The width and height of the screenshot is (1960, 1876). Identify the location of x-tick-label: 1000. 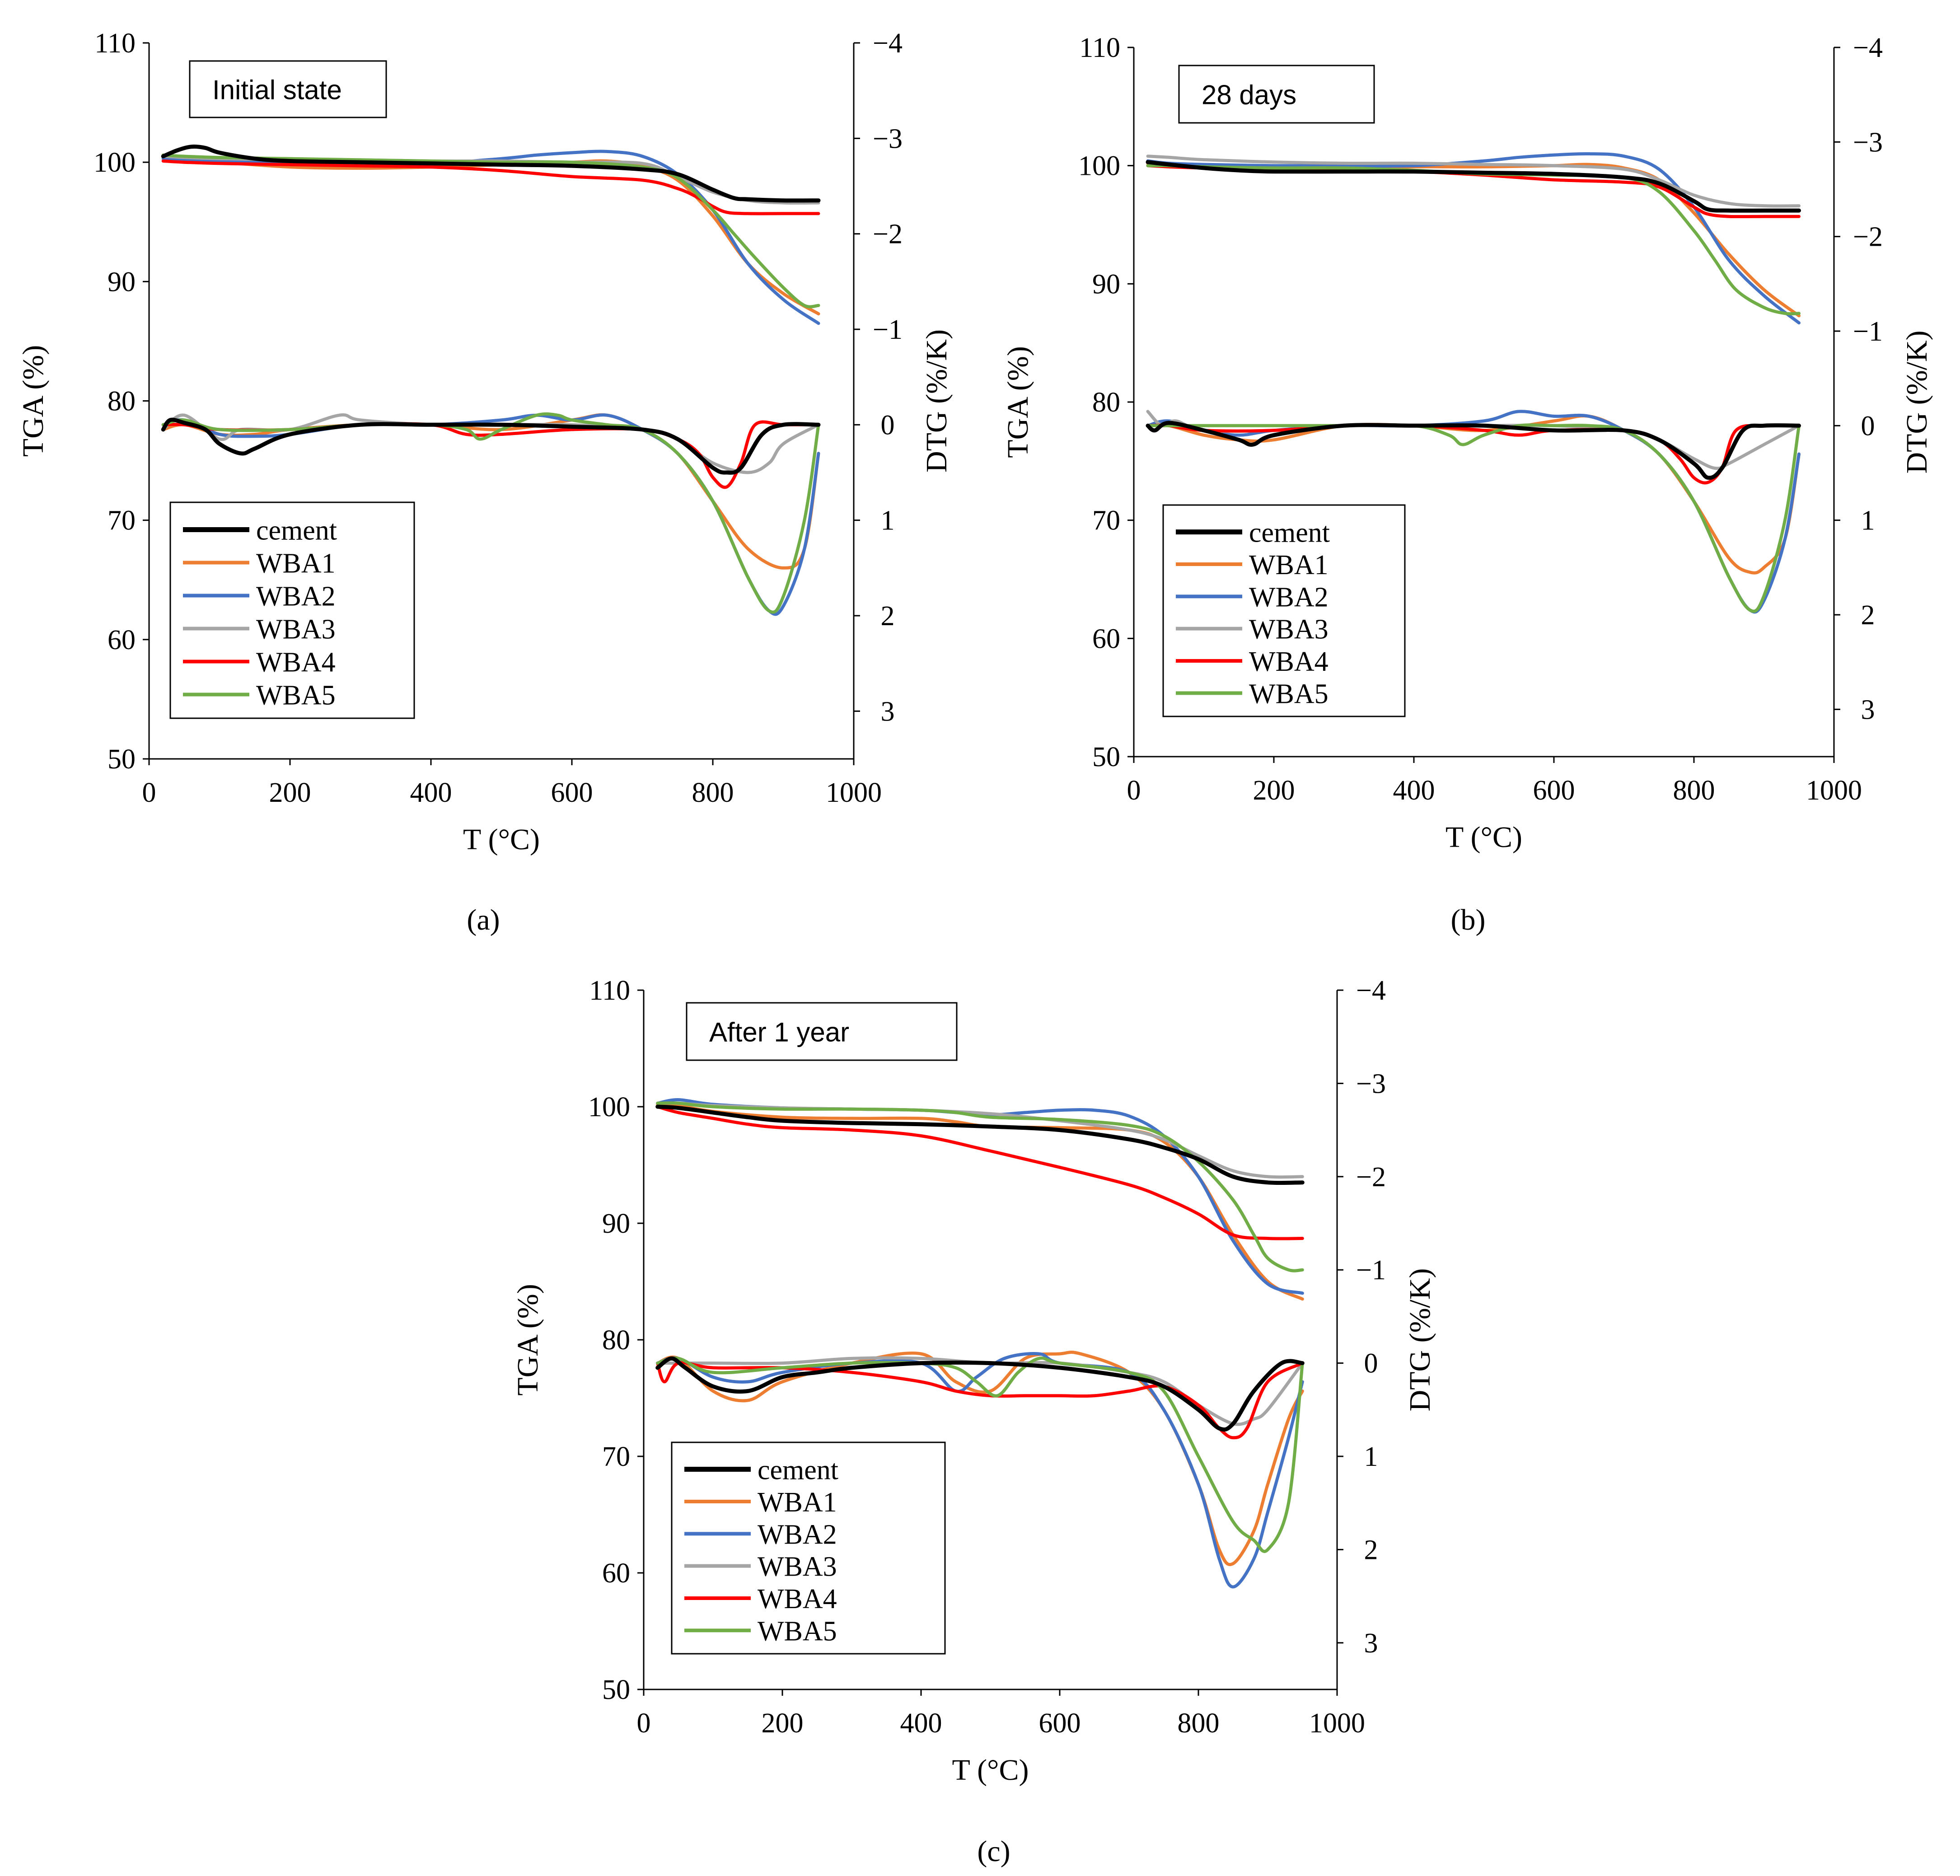
(854, 792).